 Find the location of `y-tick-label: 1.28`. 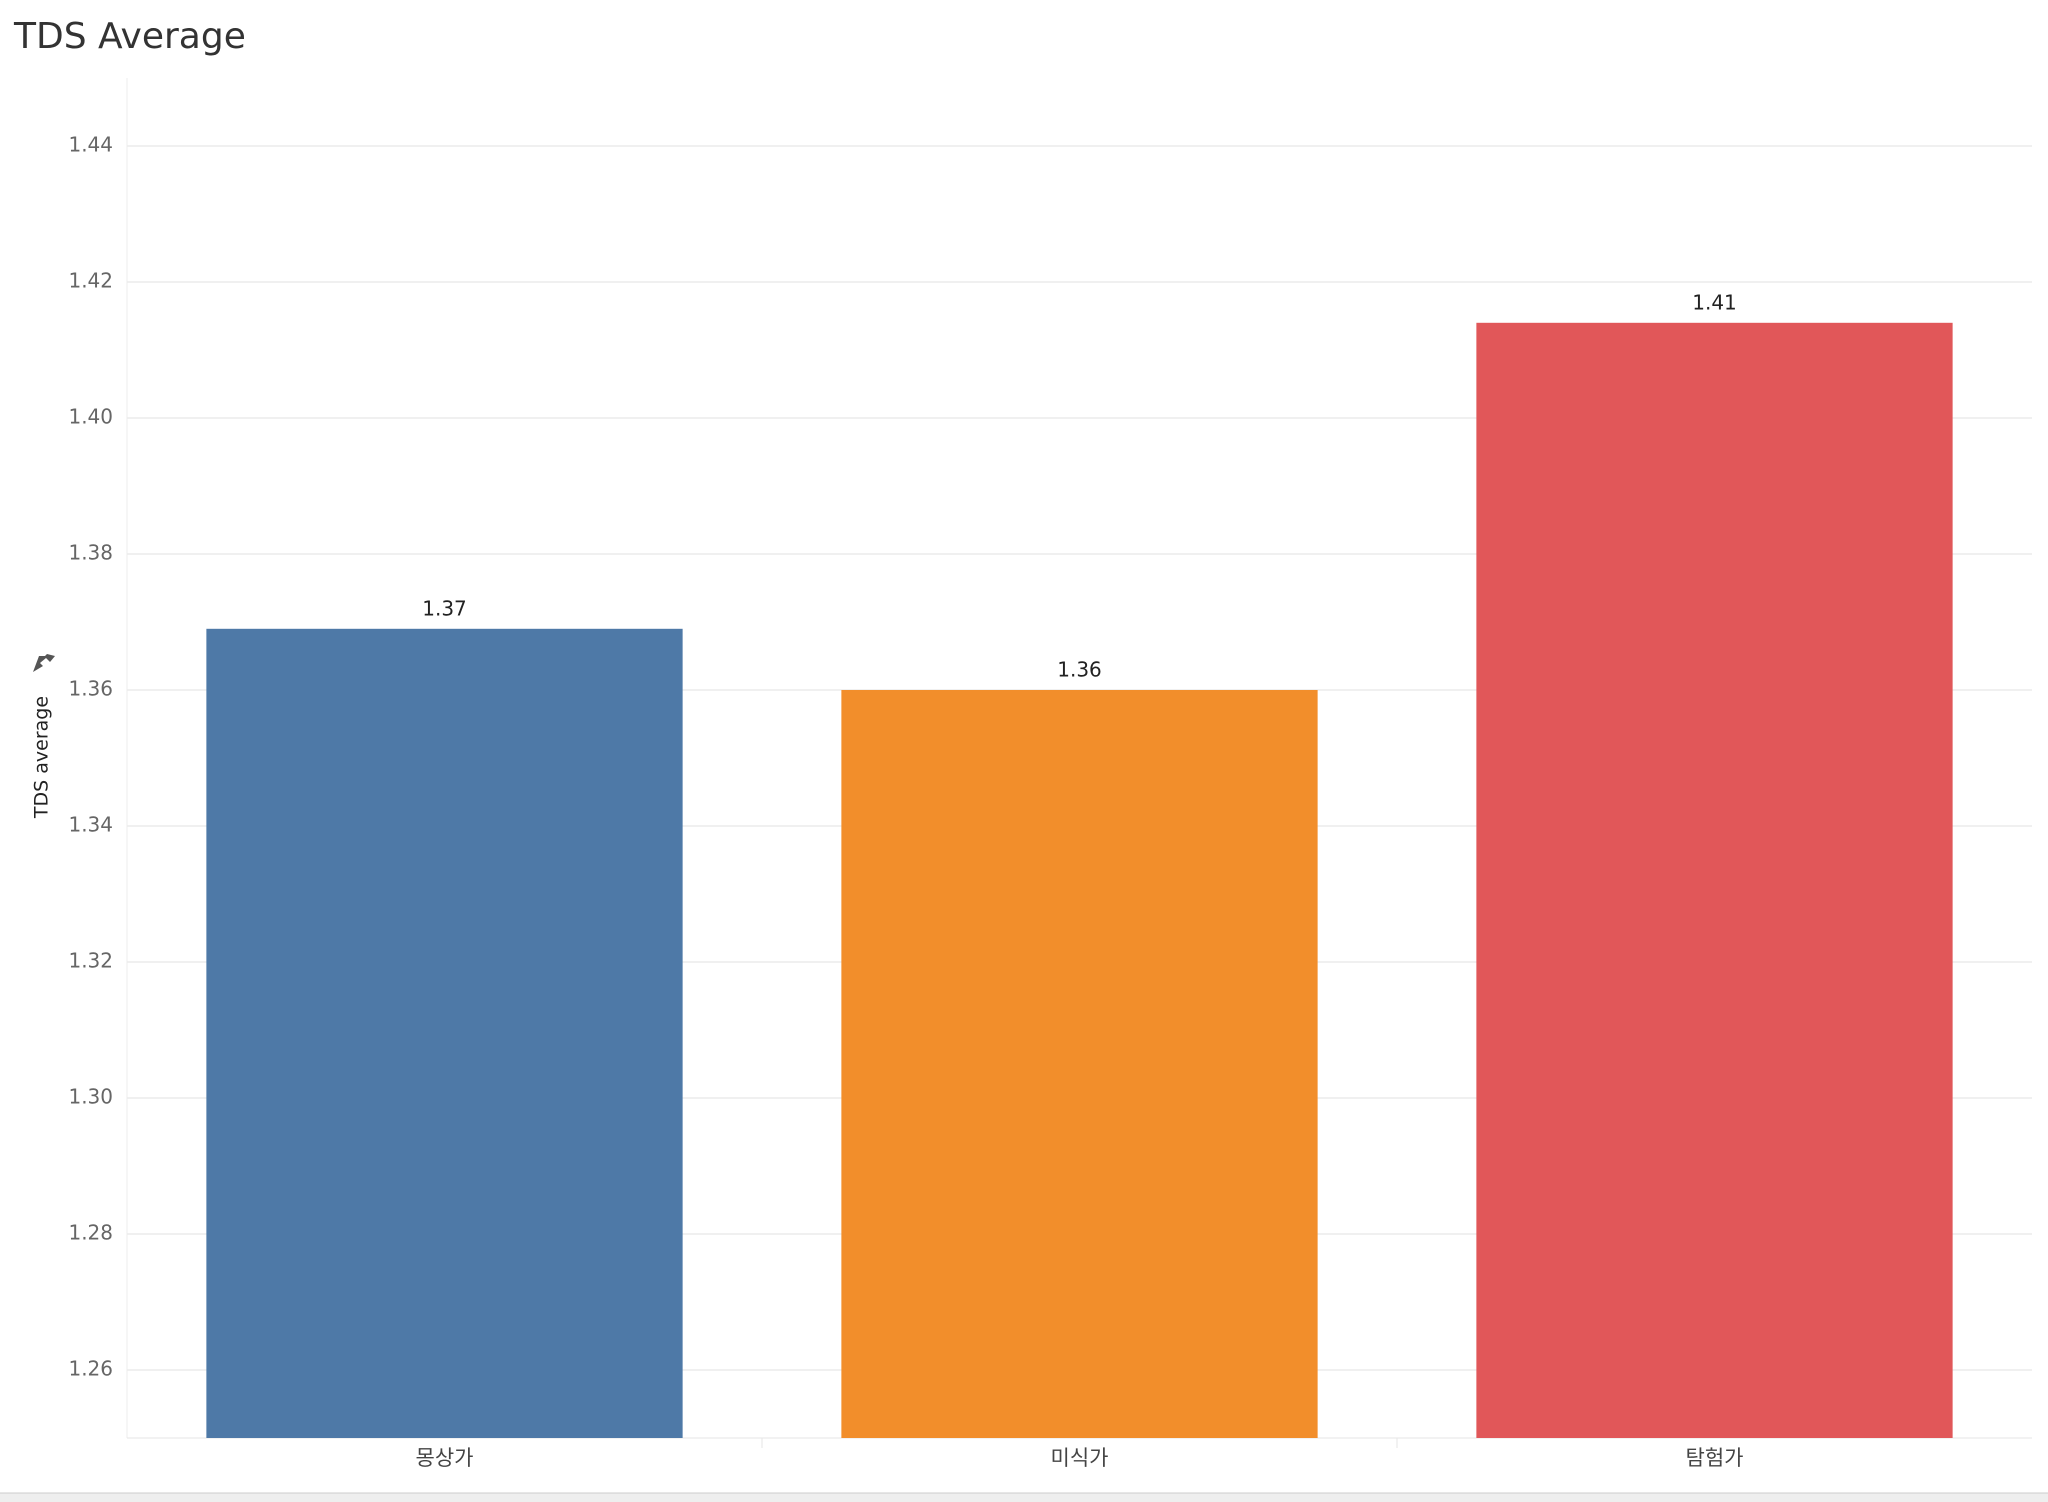

y-tick-label: 1.28 is located at coordinates (90, 1233).